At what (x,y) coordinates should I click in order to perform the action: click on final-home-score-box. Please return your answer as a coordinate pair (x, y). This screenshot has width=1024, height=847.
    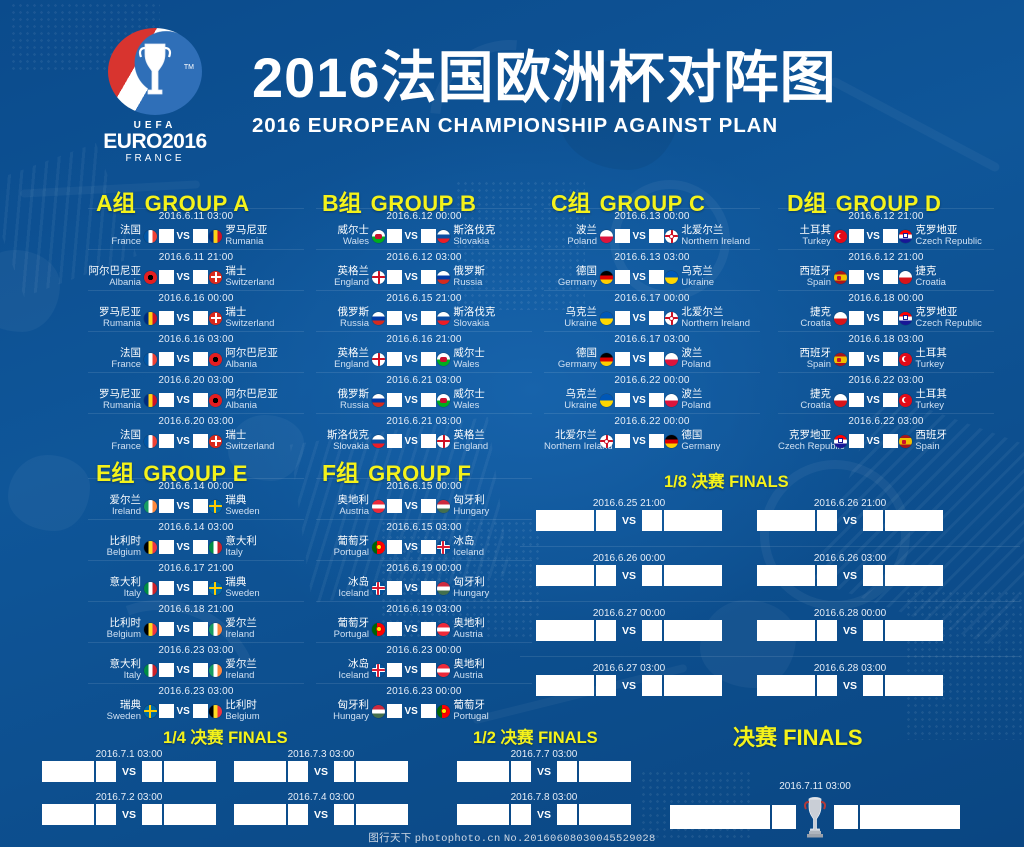
    Looking at the image, I should click on (784, 817).